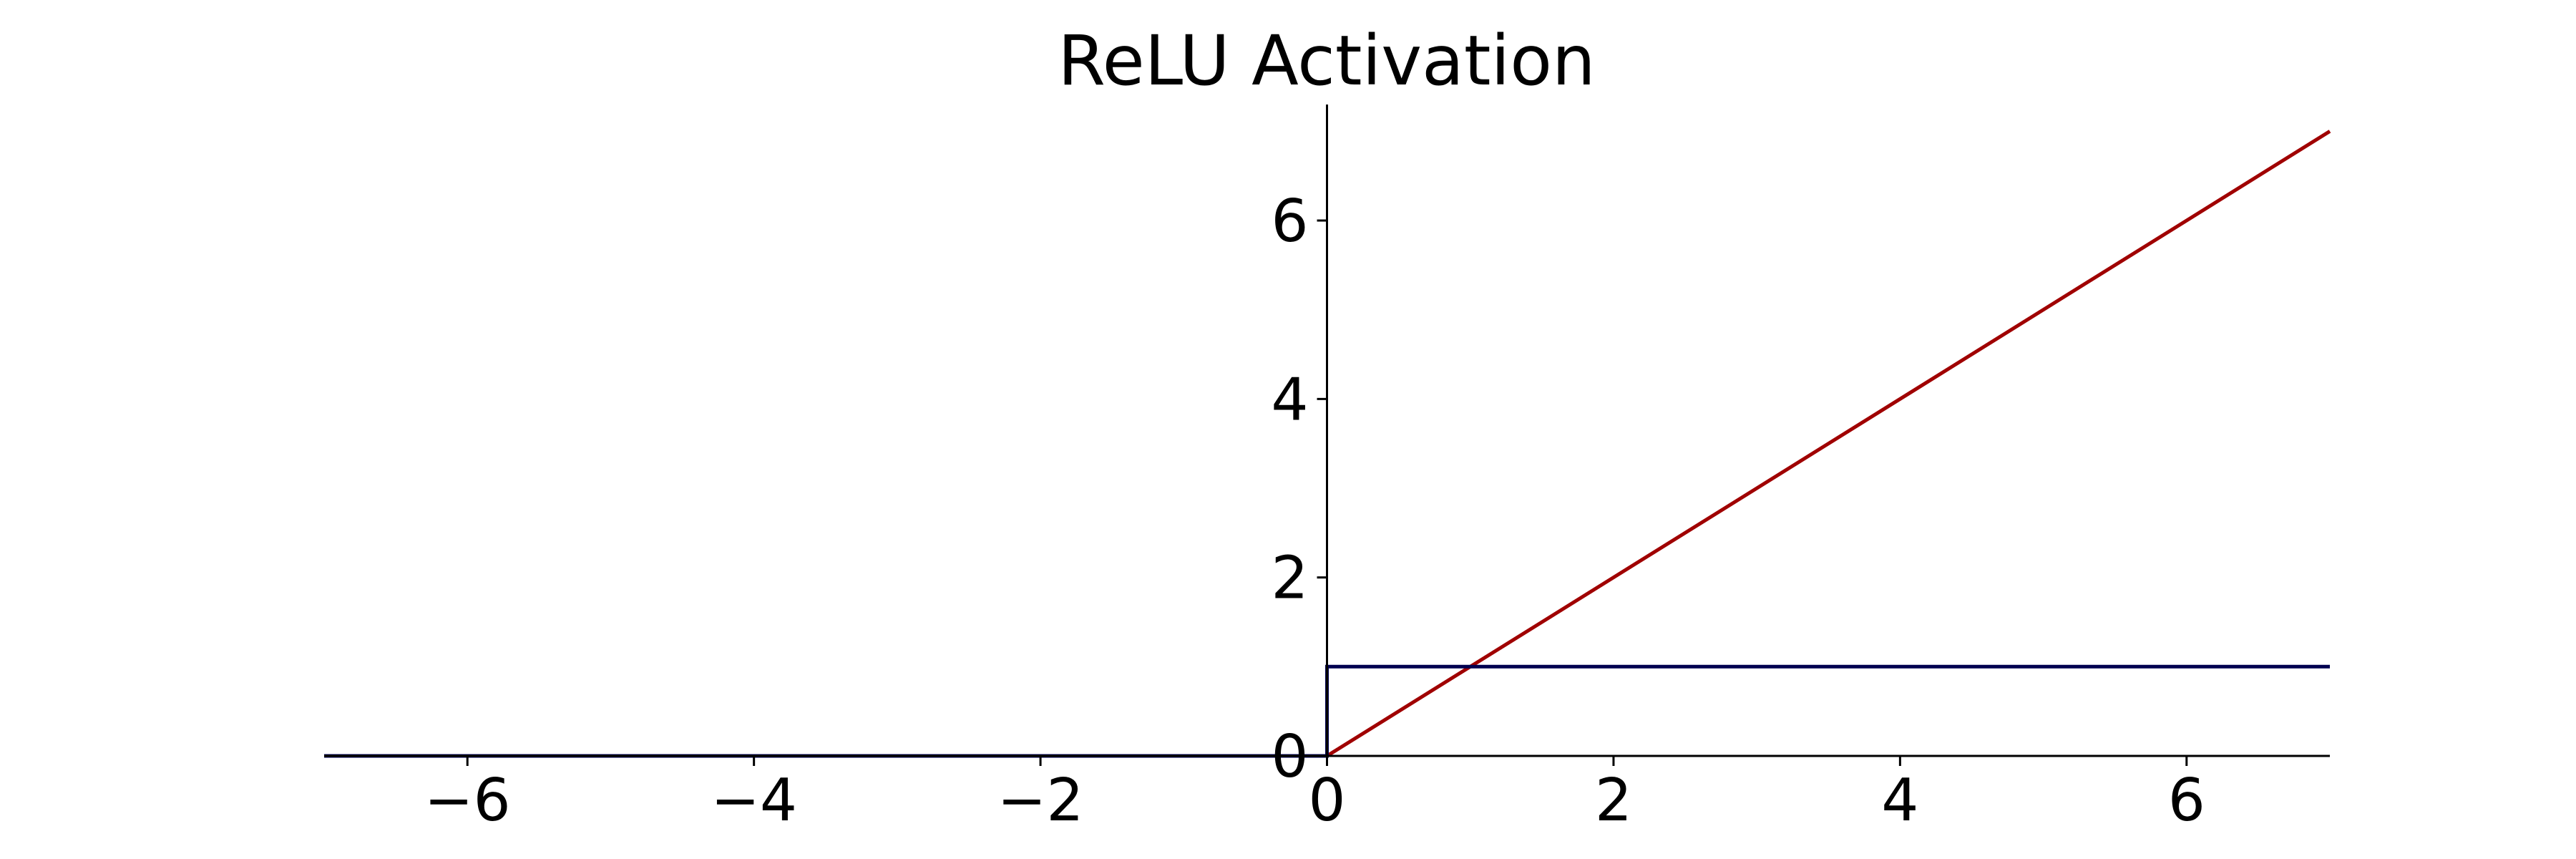 The height and width of the screenshot is (859, 2576). Describe the element at coordinates (1040, 801) in the screenshot. I see `x-tick-label: −2` at that location.